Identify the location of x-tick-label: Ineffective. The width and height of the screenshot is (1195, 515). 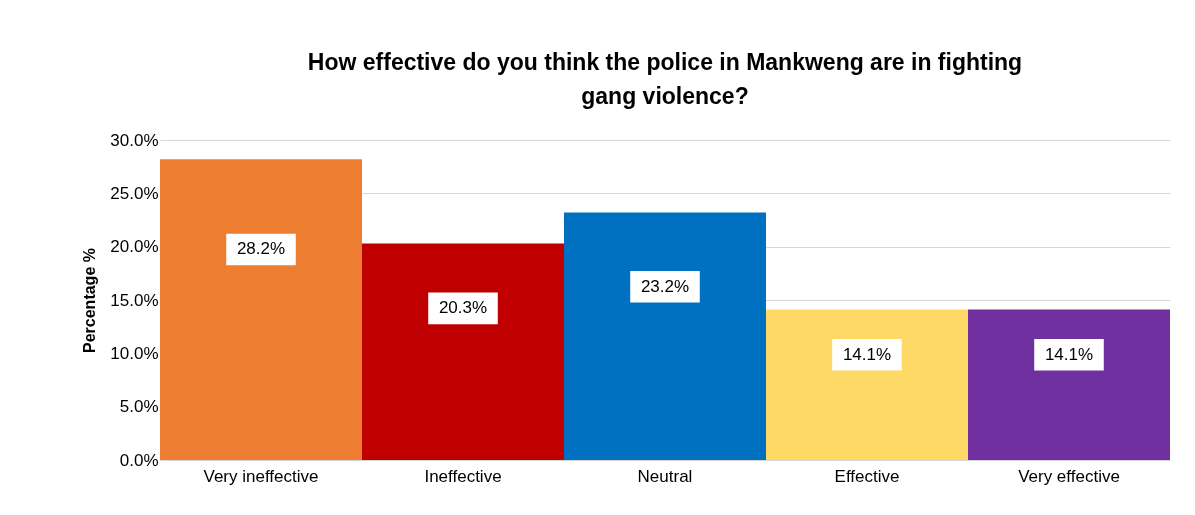
(463, 476).